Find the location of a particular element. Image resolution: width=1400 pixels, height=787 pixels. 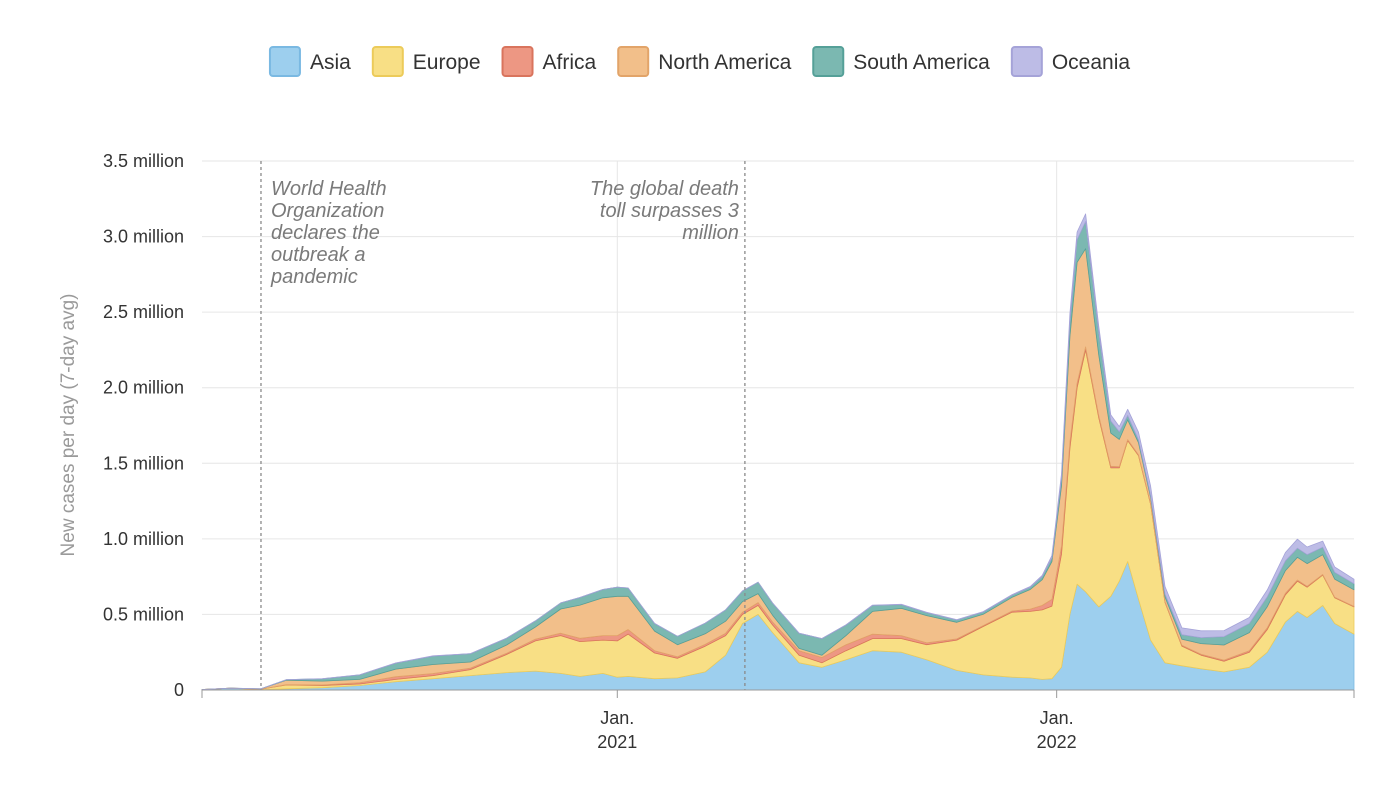

legend-label-south-america: South America is located at coordinates (921, 62).